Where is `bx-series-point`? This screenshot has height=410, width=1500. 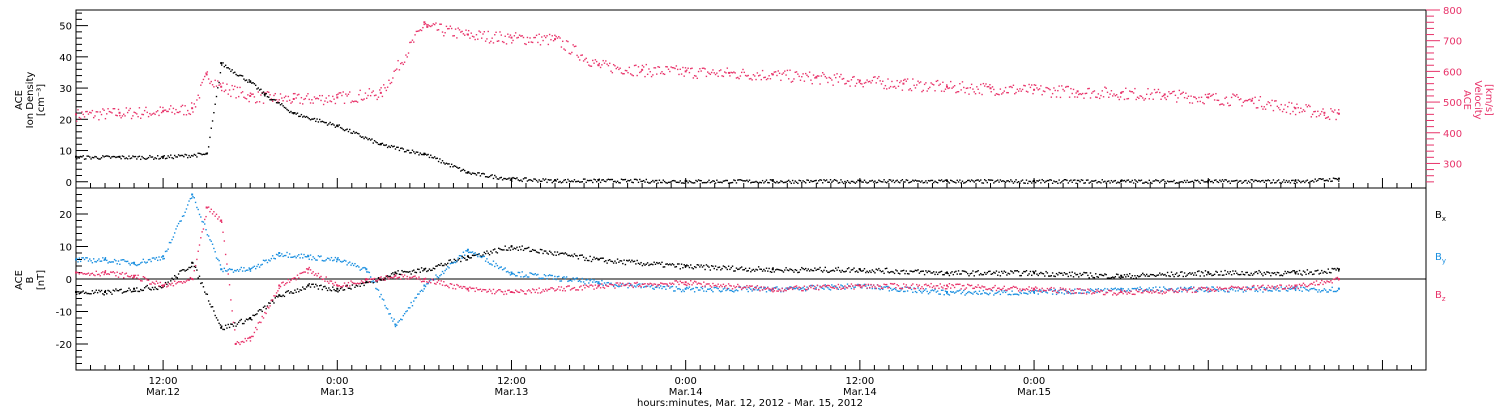 bx-series-point is located at coordinates (221, 327).